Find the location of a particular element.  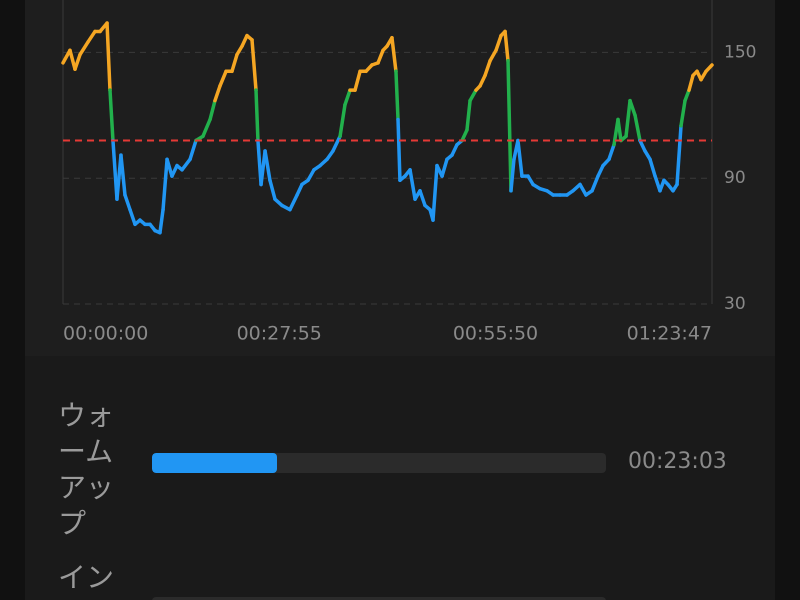

zone-label: ウォームアップ is located at coordinates (86, 469).